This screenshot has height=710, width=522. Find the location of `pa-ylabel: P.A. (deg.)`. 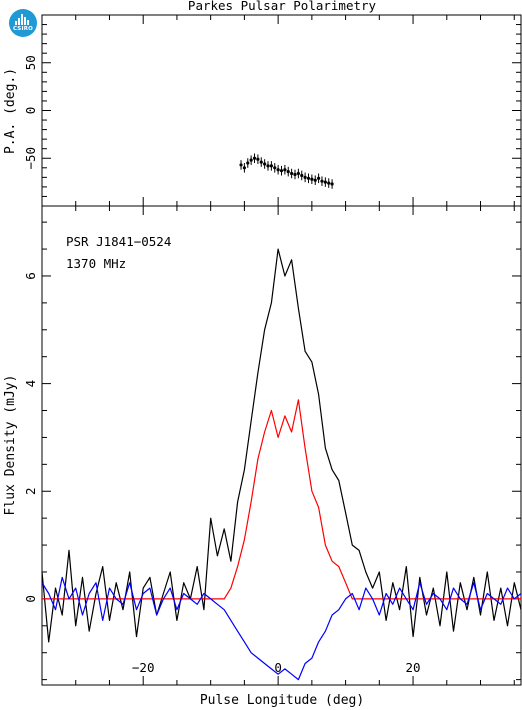

pa-ylabel: P.A. (deg.) is located at coordinates (10, 111).